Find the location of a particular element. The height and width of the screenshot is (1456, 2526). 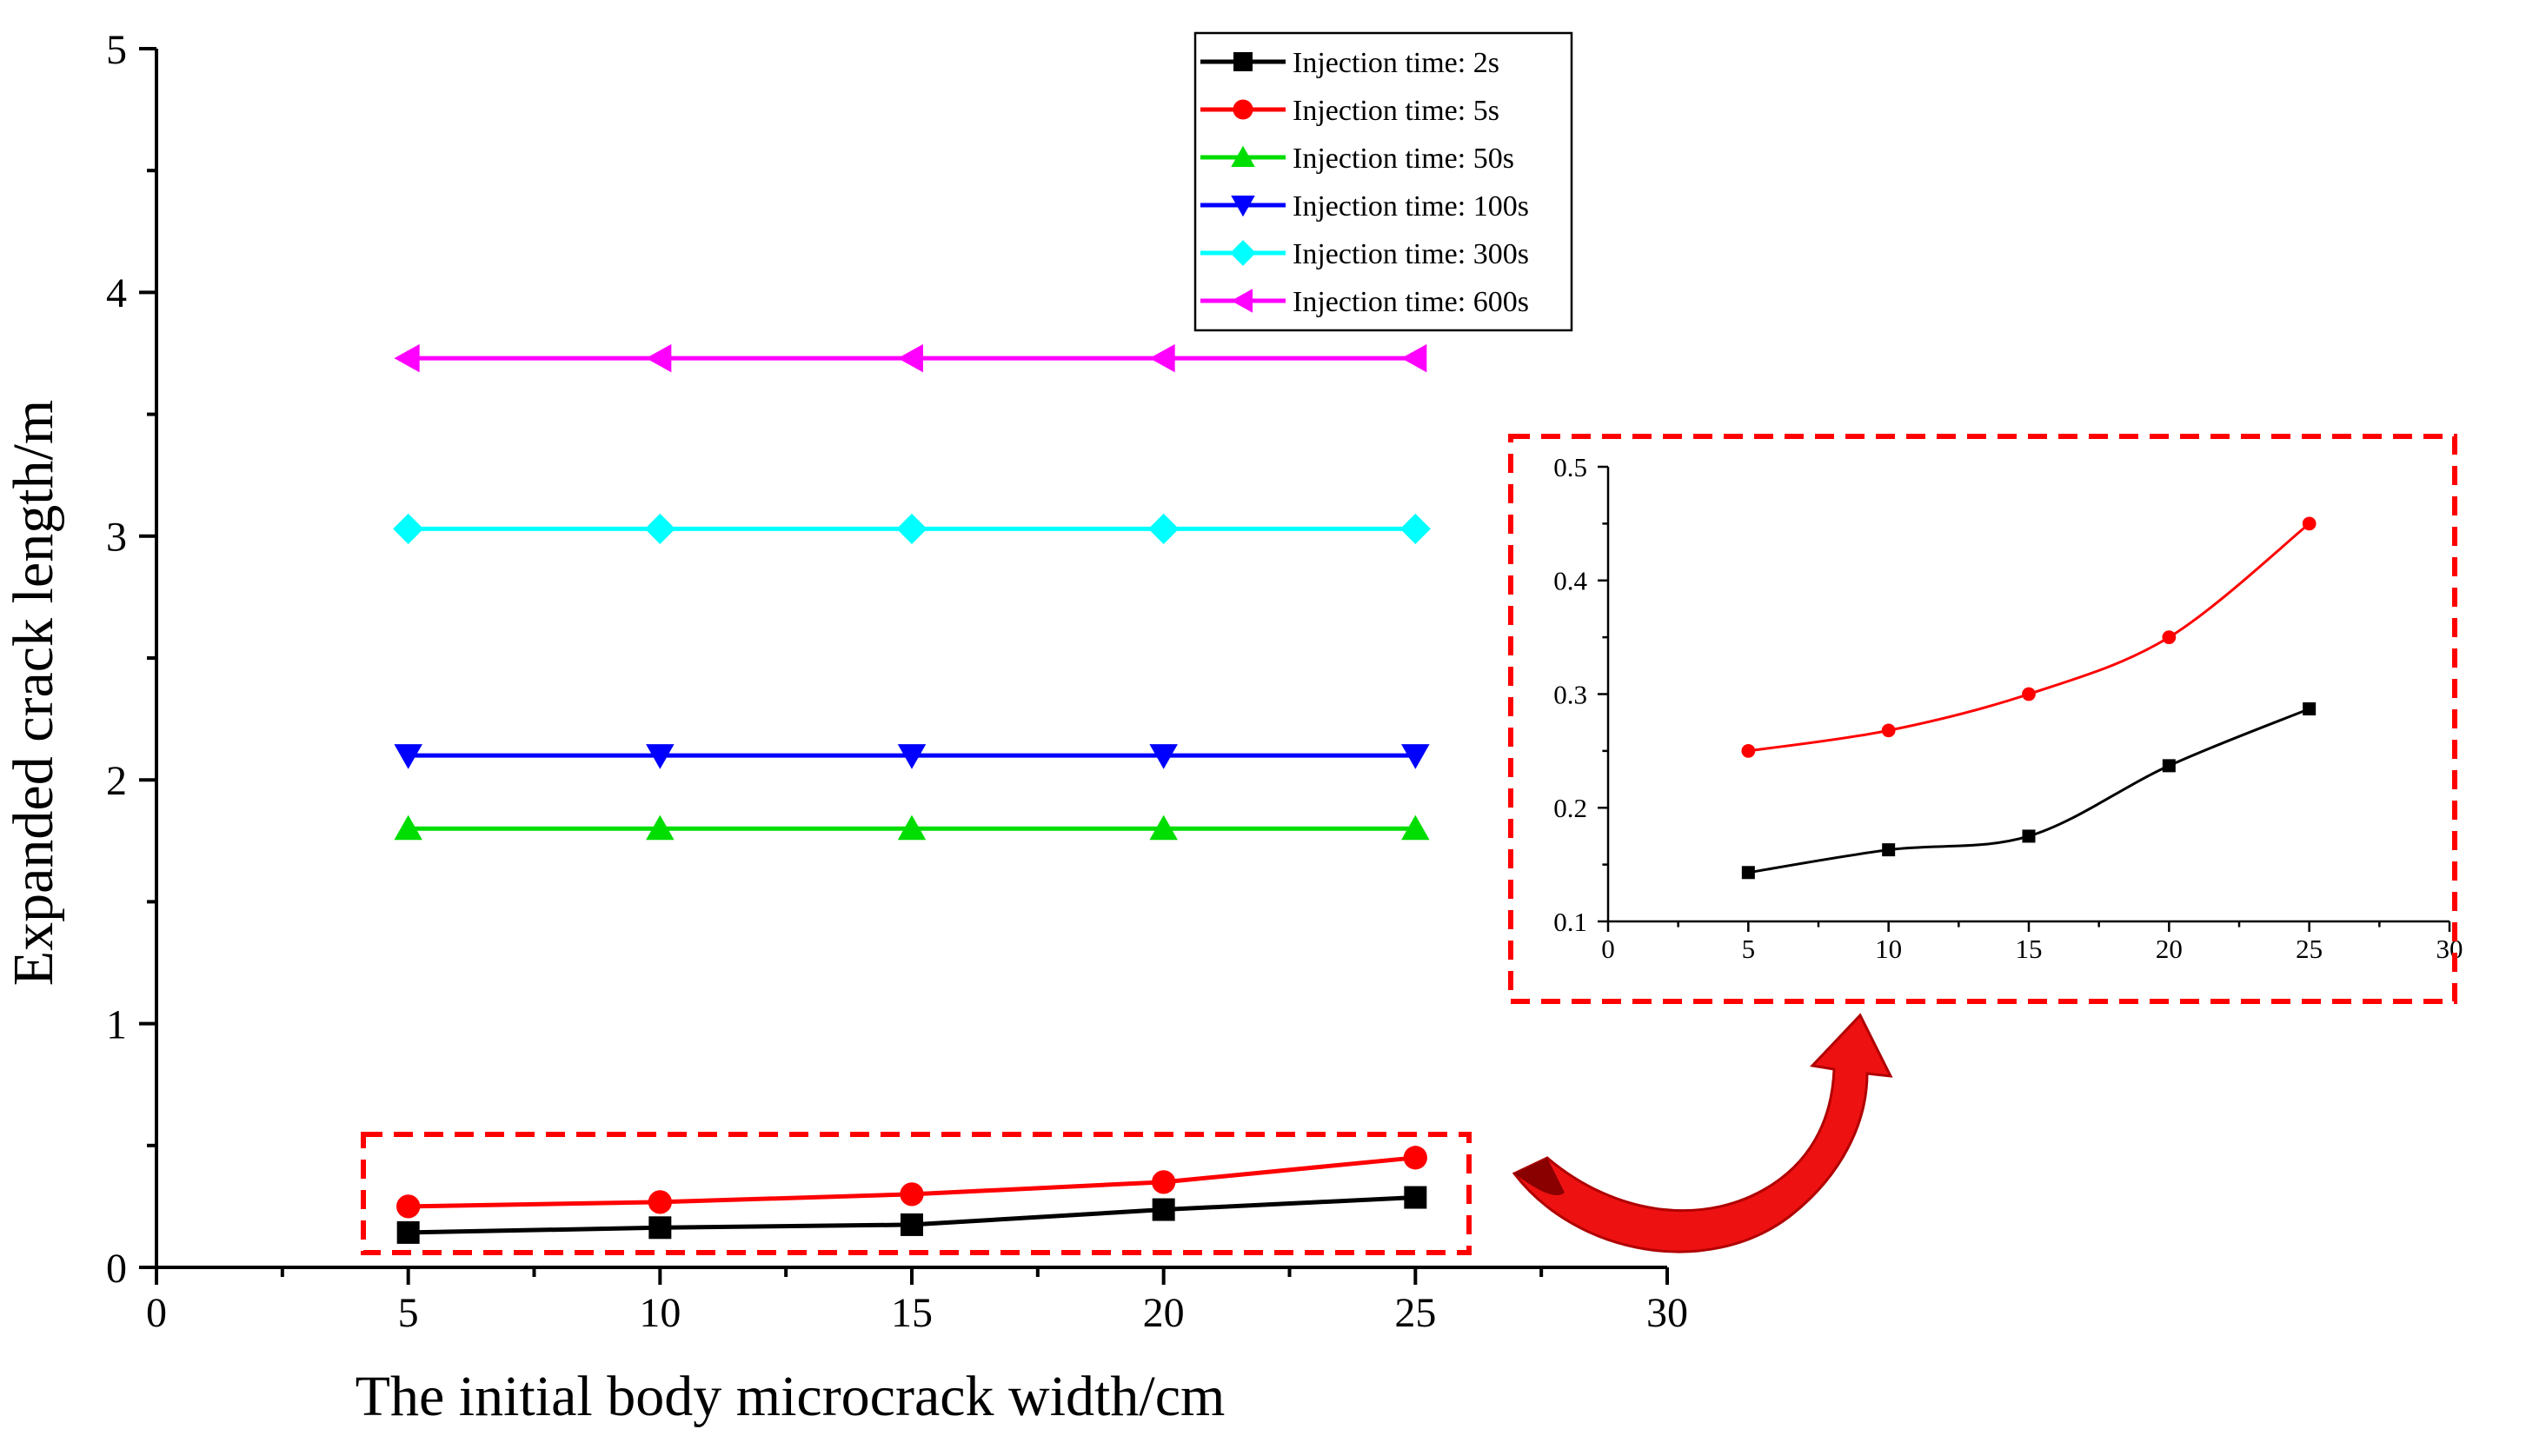

inset-x-tick-label: 15 is located at coordinates (2029, 949).